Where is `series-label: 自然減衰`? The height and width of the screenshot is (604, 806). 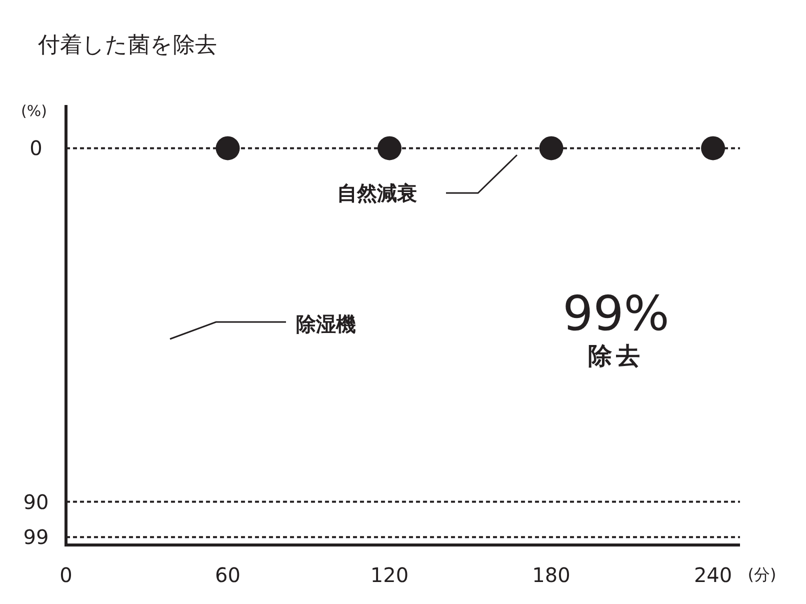
series-label: 自然減衰 is located at coordinates (377, 193).